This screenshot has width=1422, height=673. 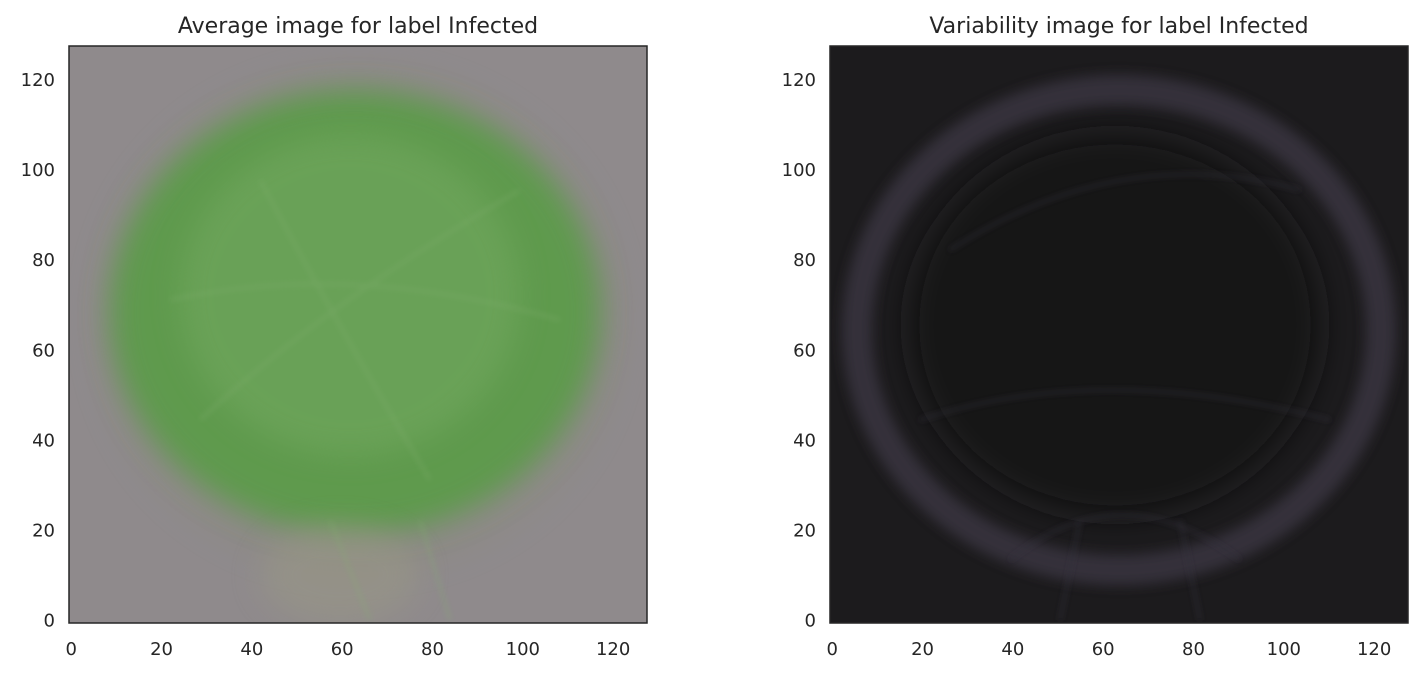 What do you see at coordinates (1193, 649) in the screenshot?
I see `variability-x-tick-label: 80` at bounding box center [1193, 649].